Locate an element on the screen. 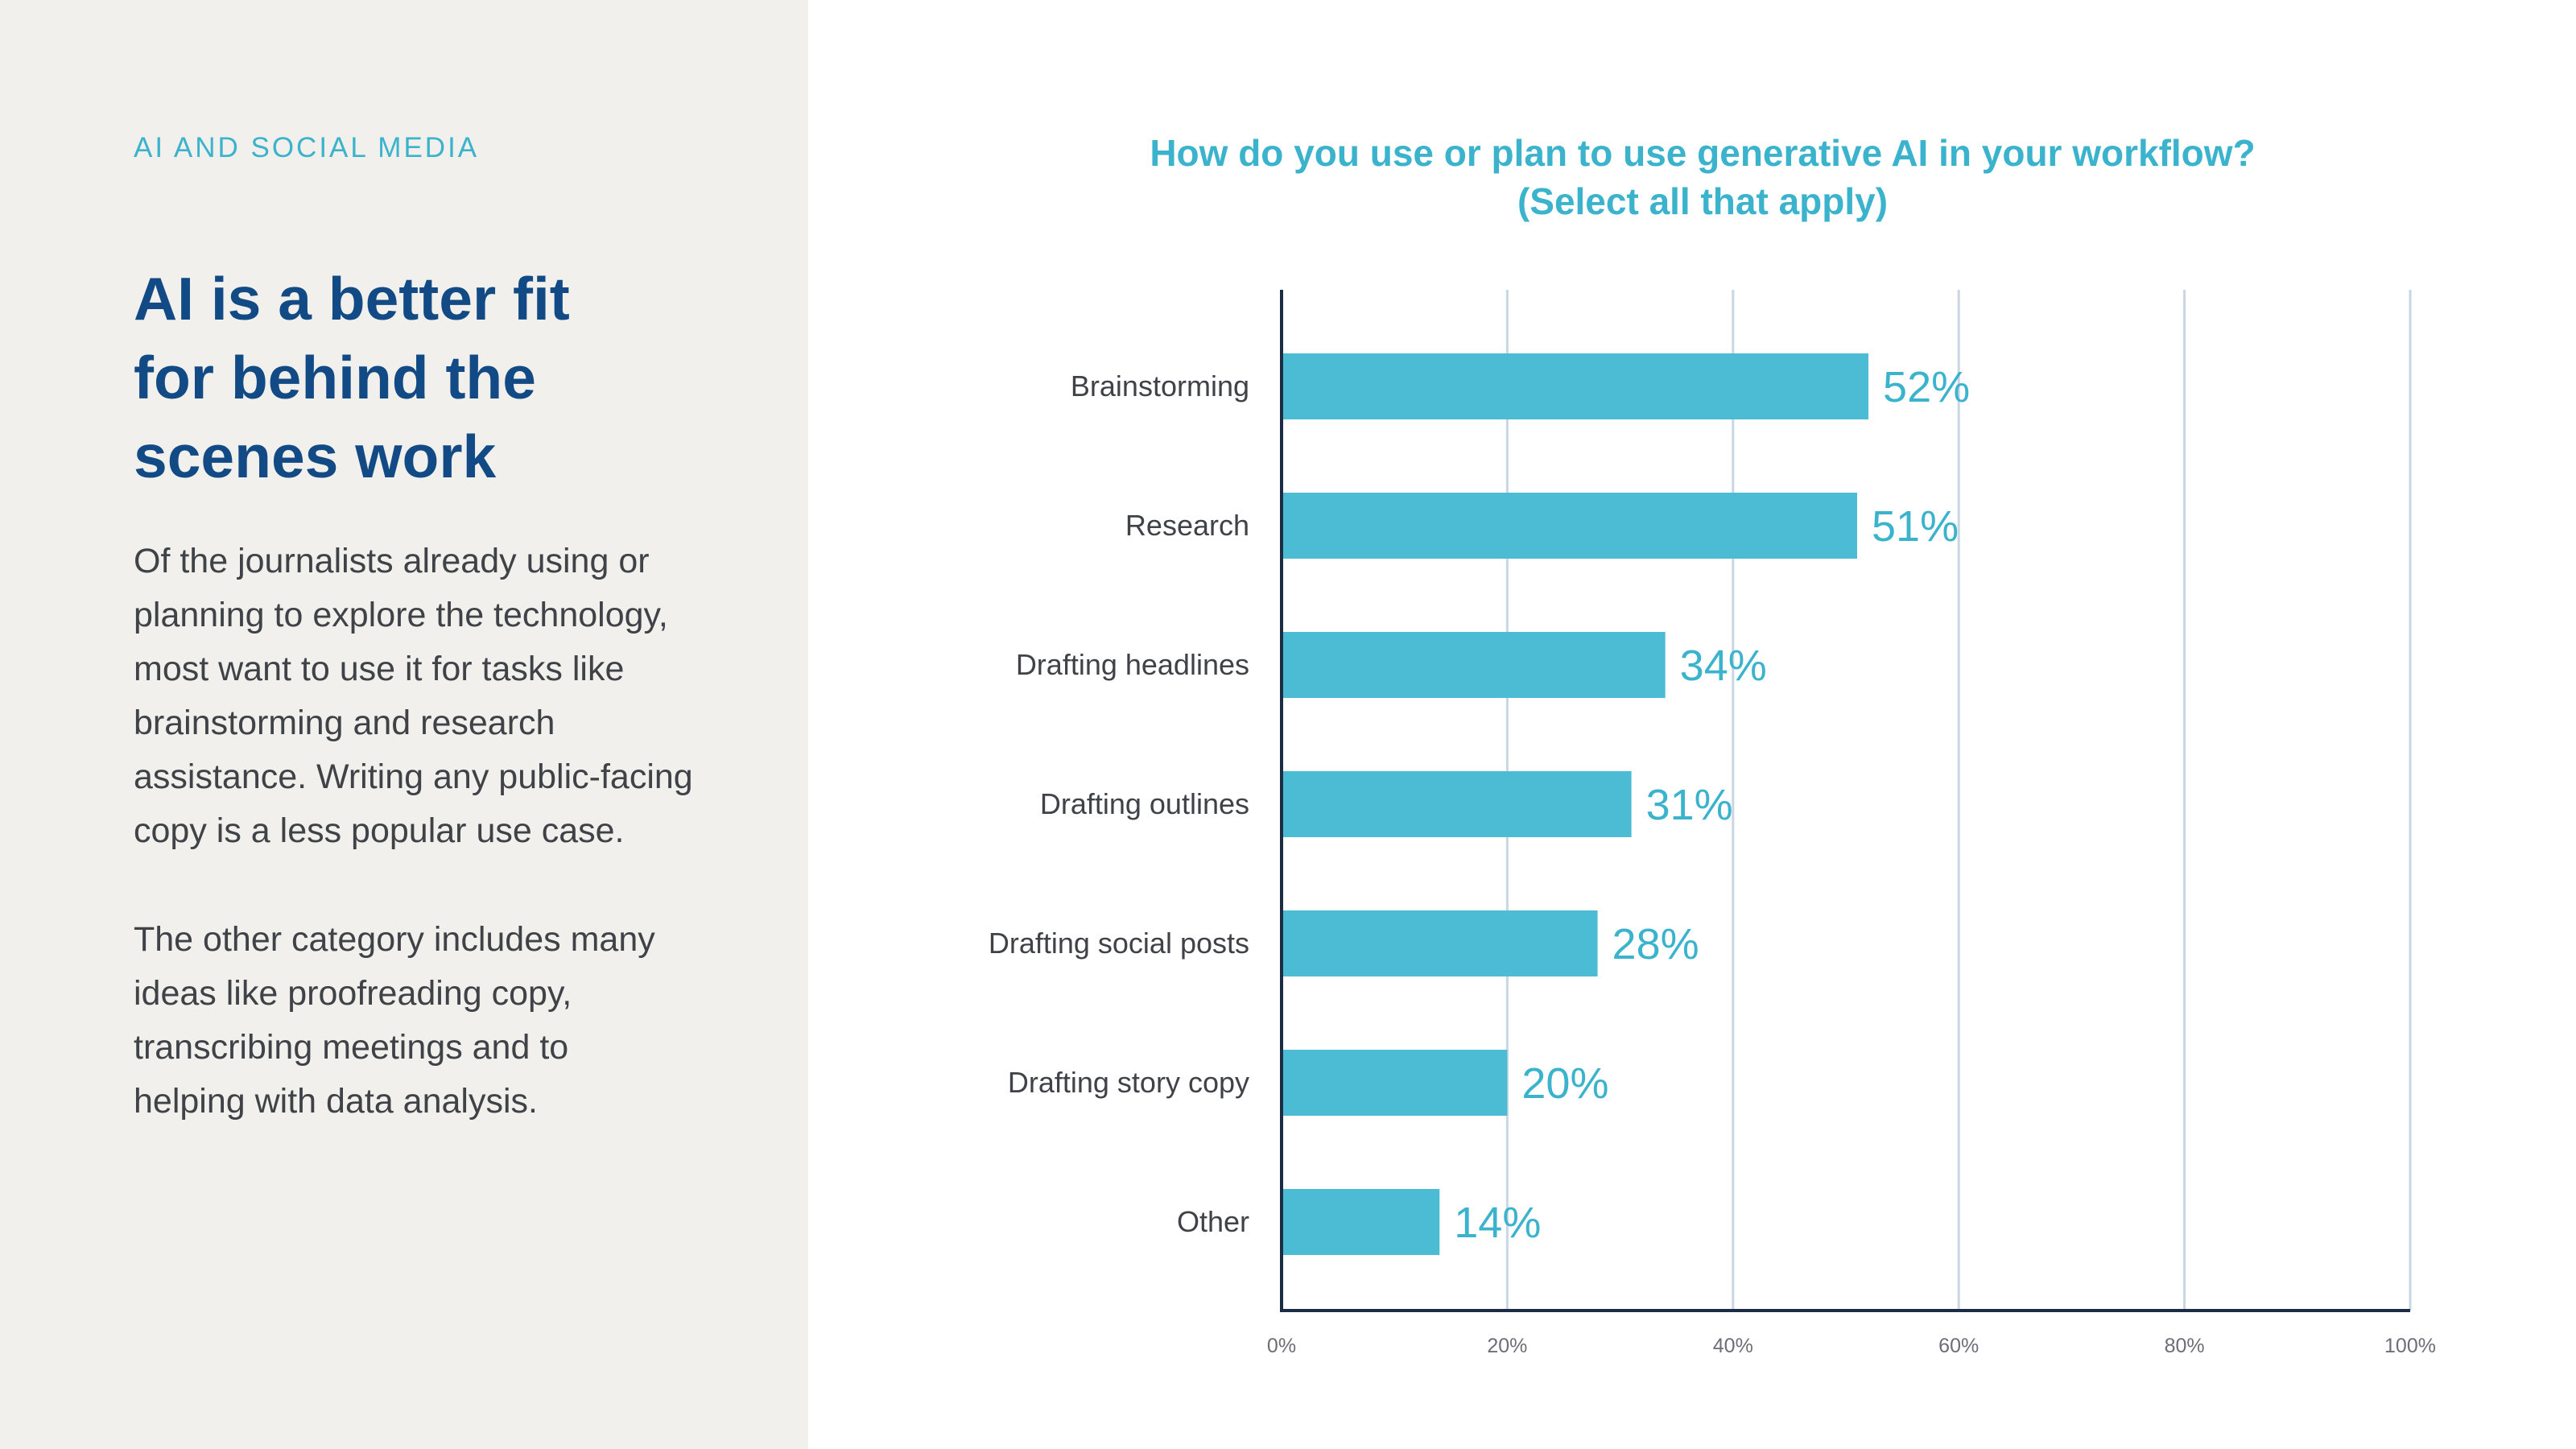 The width and height of the screenshot is (2576, 1449). paragraph-line: Of the journalists already using or is located at coordinates (392, 561).